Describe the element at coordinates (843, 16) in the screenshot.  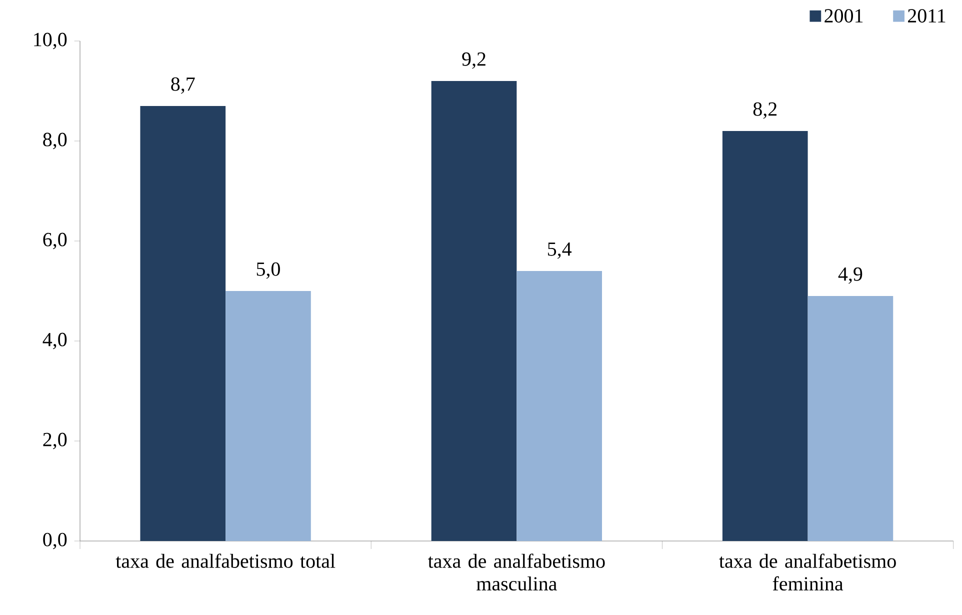
I see `legend-label: 2001` at that location.